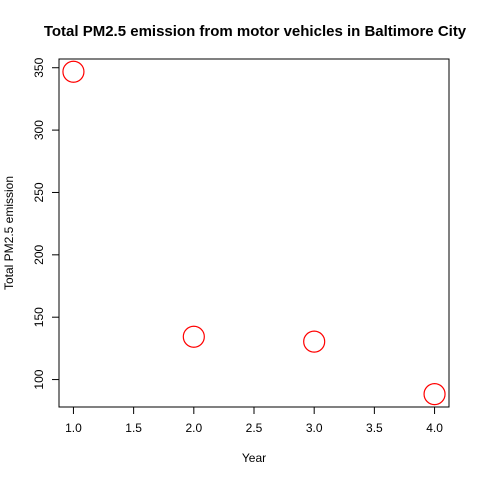  Describe the element at coordinates (39, 192) in the screenshot. I see `y-tick-label: 250` at that location.